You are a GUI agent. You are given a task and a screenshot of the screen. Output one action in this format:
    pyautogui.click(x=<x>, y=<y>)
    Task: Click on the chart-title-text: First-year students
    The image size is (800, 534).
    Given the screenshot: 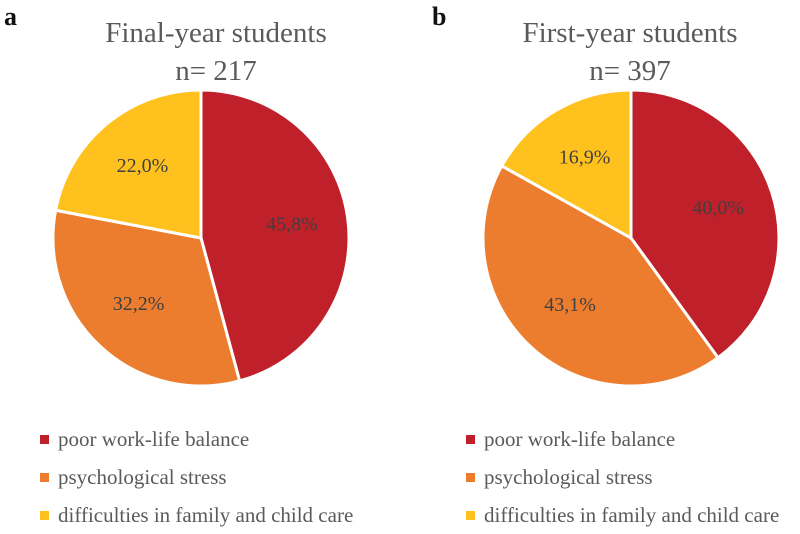 What is the action you would take?
    pyautogui.click(x=630, y=33)
    